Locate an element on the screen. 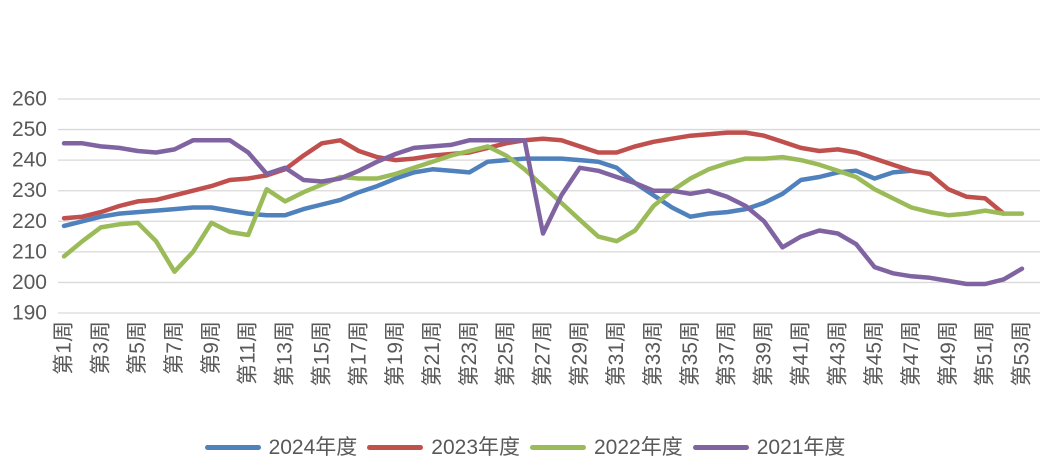 Image resolution: width=1050 pixels, height=475 pixels. x-axis-tick-label: 第53周 is located at coordinates (1022, 353).